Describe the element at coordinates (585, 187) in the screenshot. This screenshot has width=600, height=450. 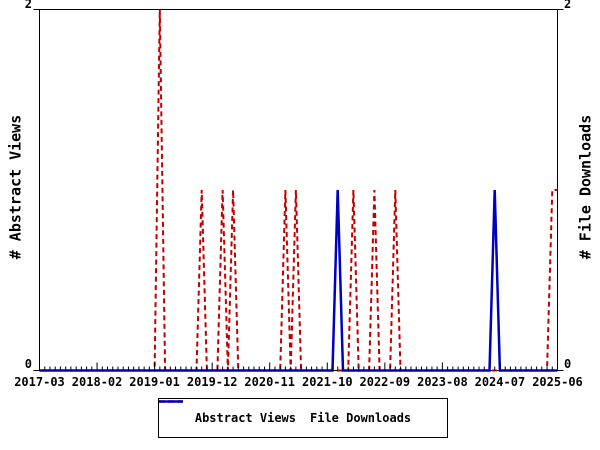
I see `y-axis-label-right: # File Downloads` at that location.